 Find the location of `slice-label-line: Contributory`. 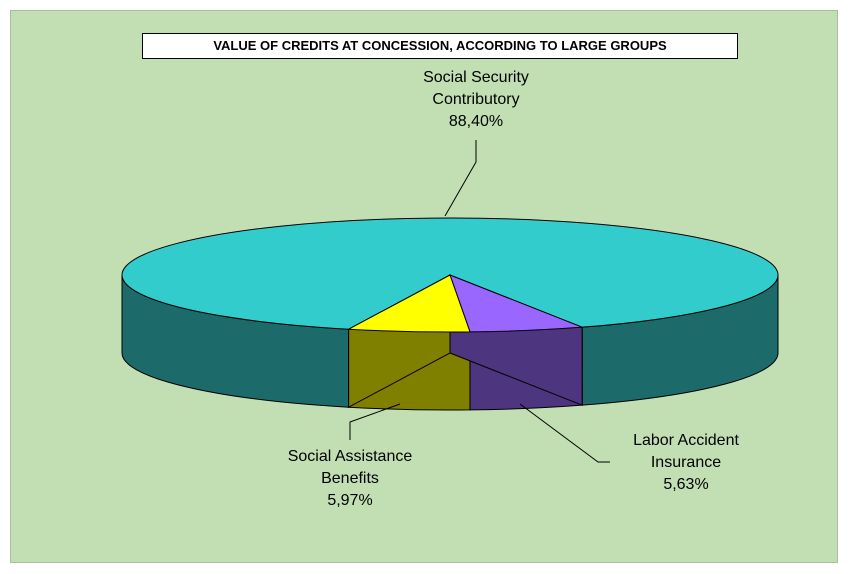

slice-label-line: Contributory is located at coordinates (475, 99).